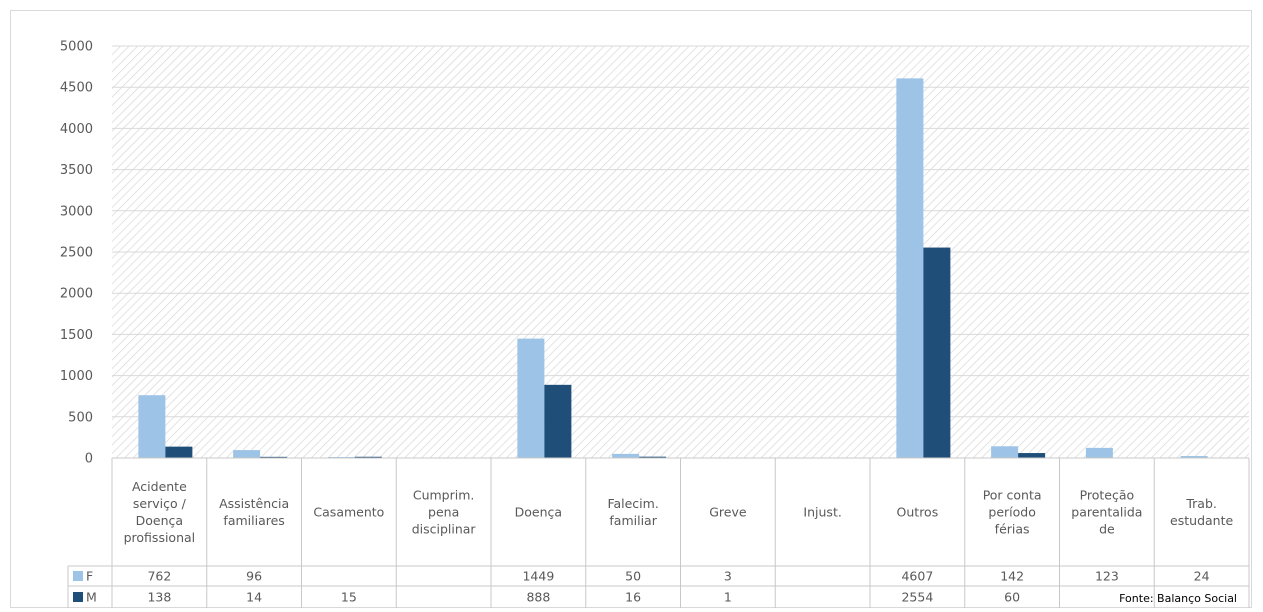  I want to click on y-tick-label: 1000, so click(76, 376).